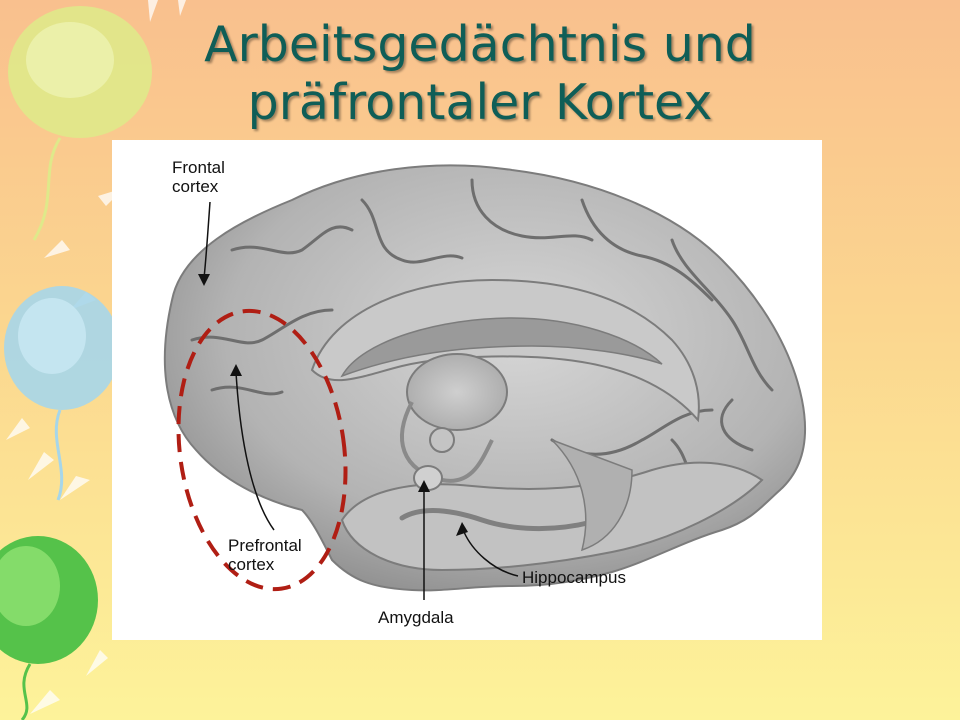 This screenshot has width=960, height=720. Describe the element at coordinates (204, 280) in the screenshot. I see `frontal-arrowhead` at that location.